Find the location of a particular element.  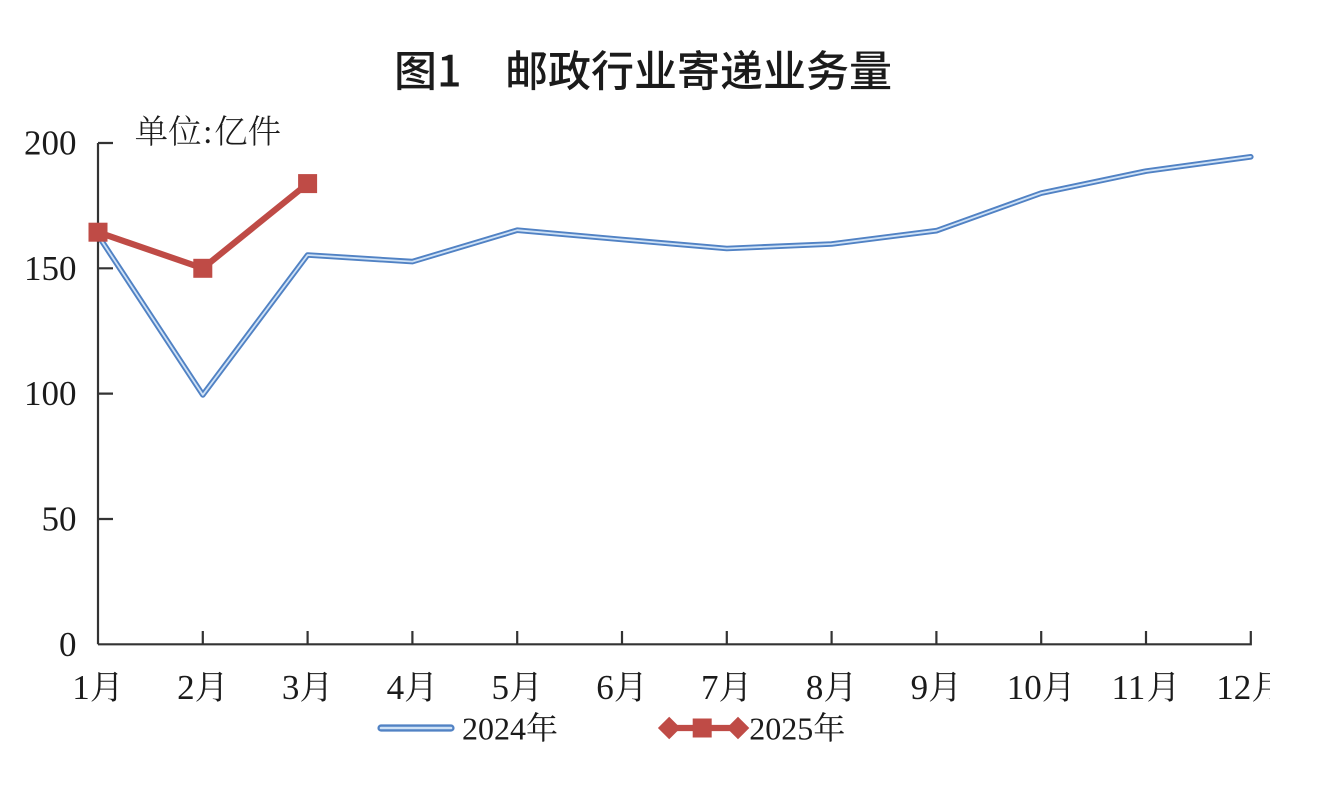

svg-text: 4 is located at coordinates (396, 687).